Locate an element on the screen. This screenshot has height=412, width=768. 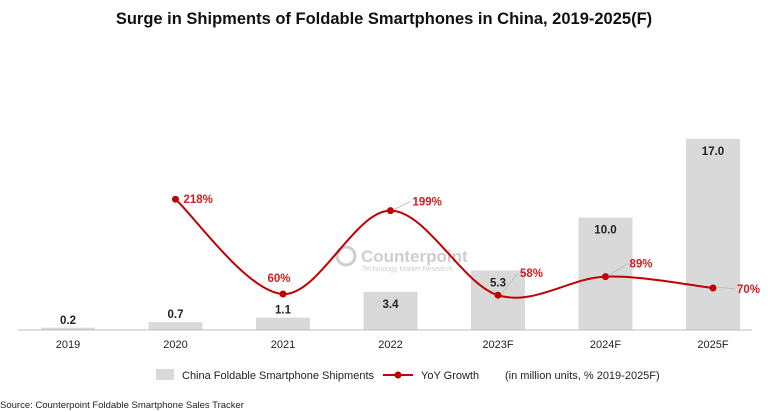
x-tick-2025F: 2025F is located at coordinates (712, 345).